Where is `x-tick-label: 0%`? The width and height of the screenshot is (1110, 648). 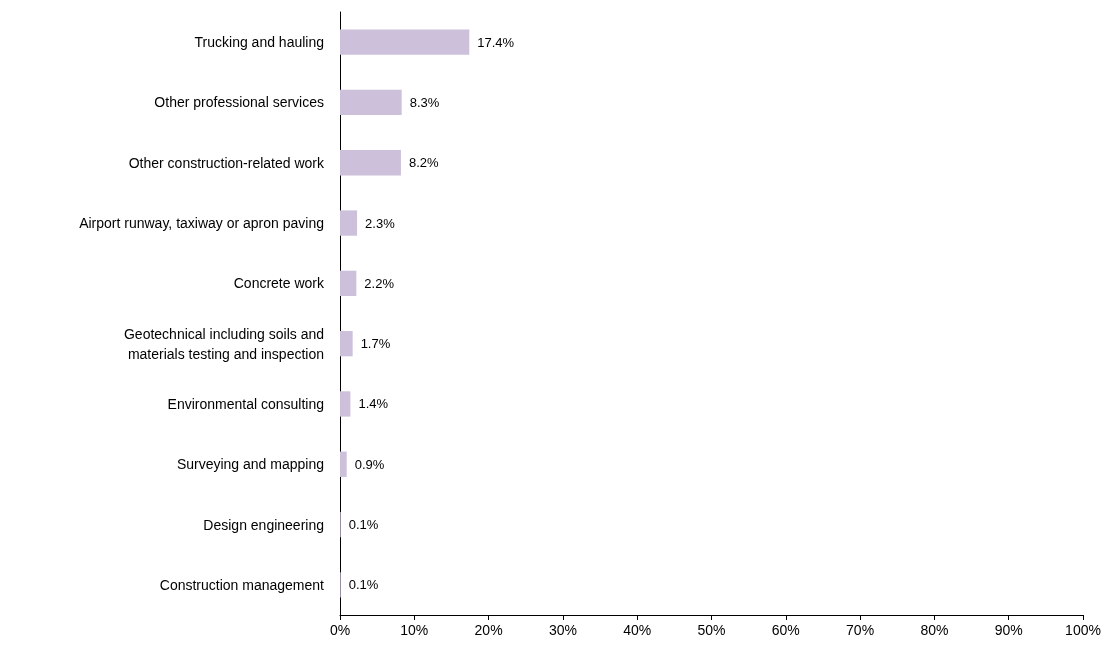
x-tick-label: 0% is located at coordinates (340, 630).